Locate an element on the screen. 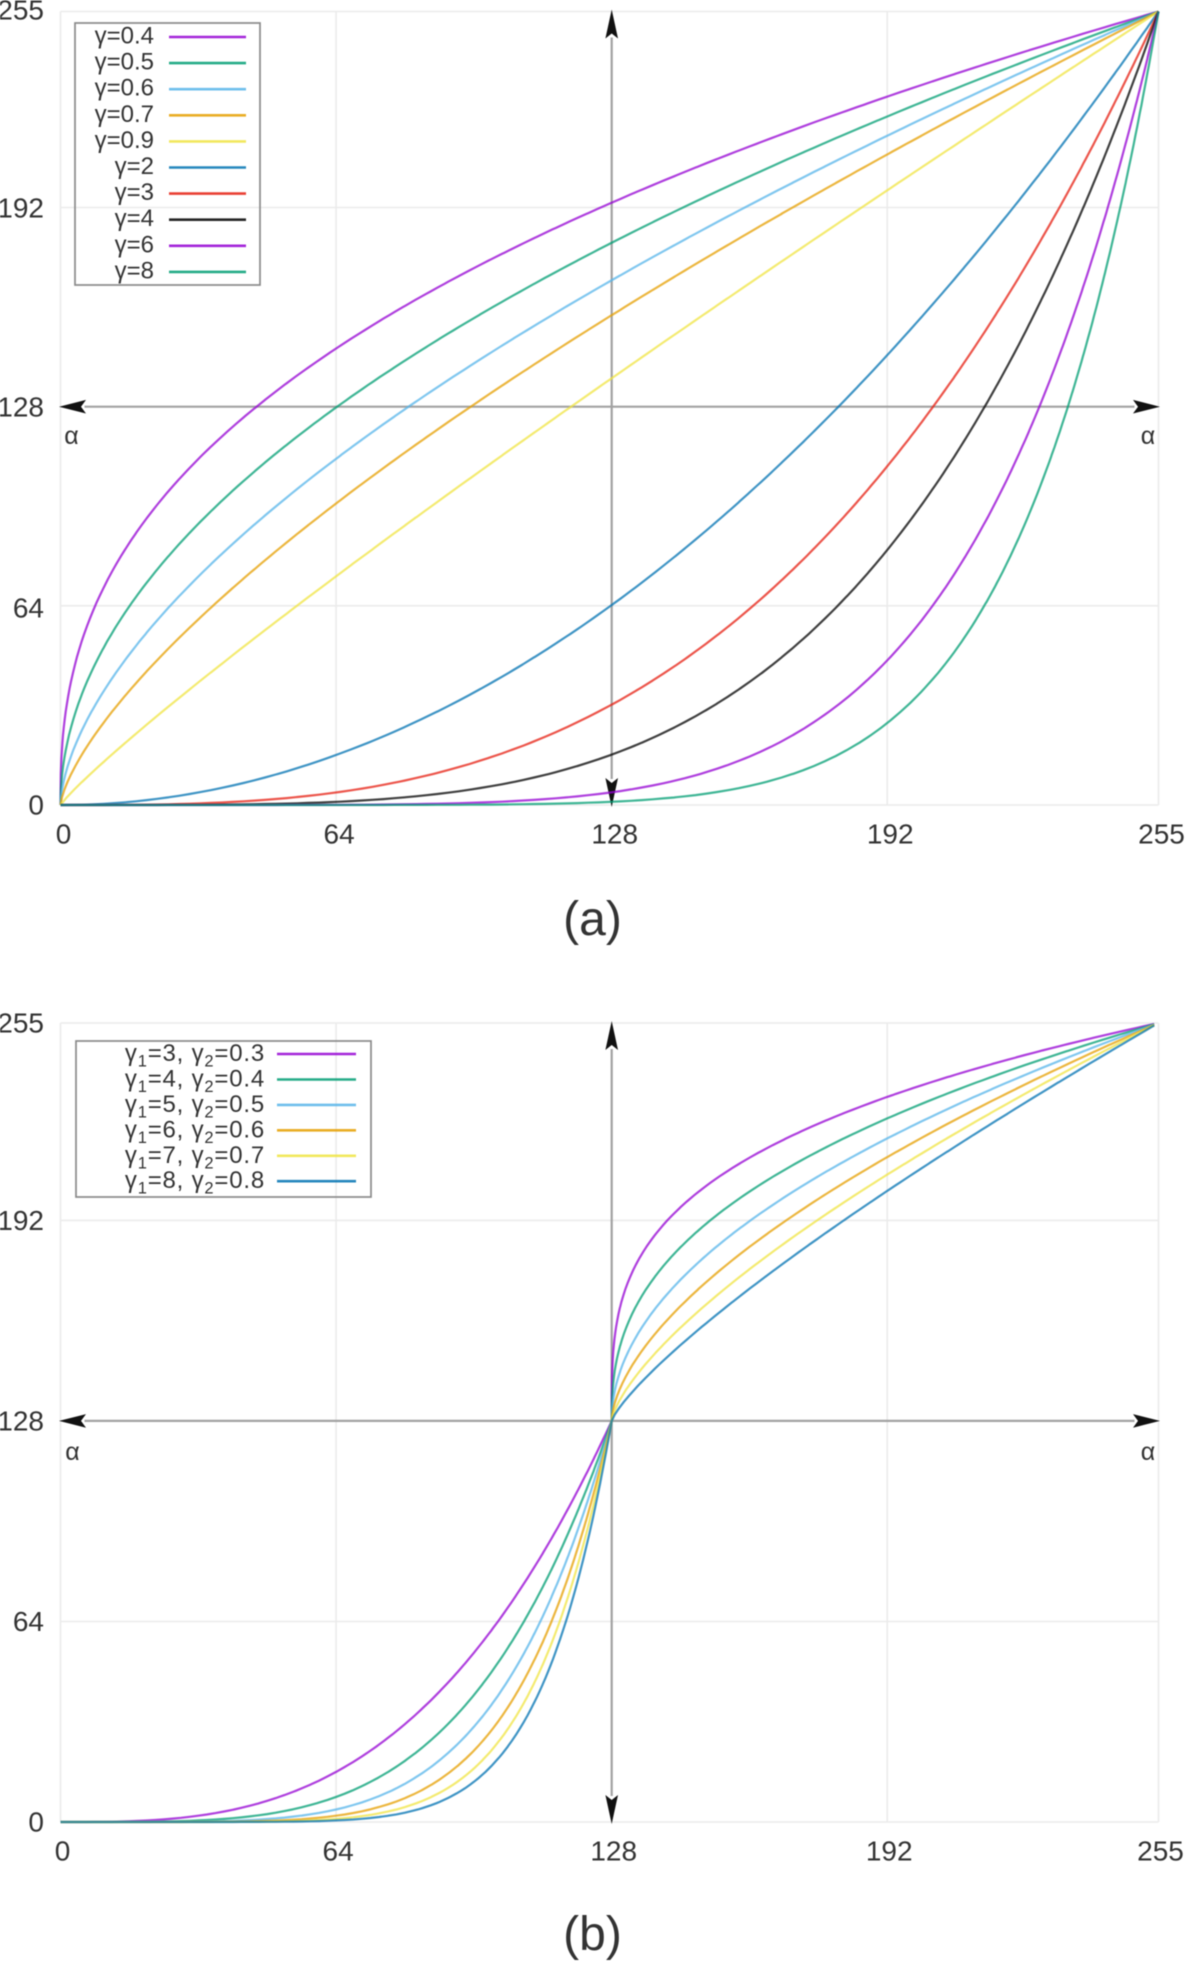 This screenshot has width=1185, height=1961. svg-text: γ1=3, γ2=0.3 is located at coordinates (195, 1055).